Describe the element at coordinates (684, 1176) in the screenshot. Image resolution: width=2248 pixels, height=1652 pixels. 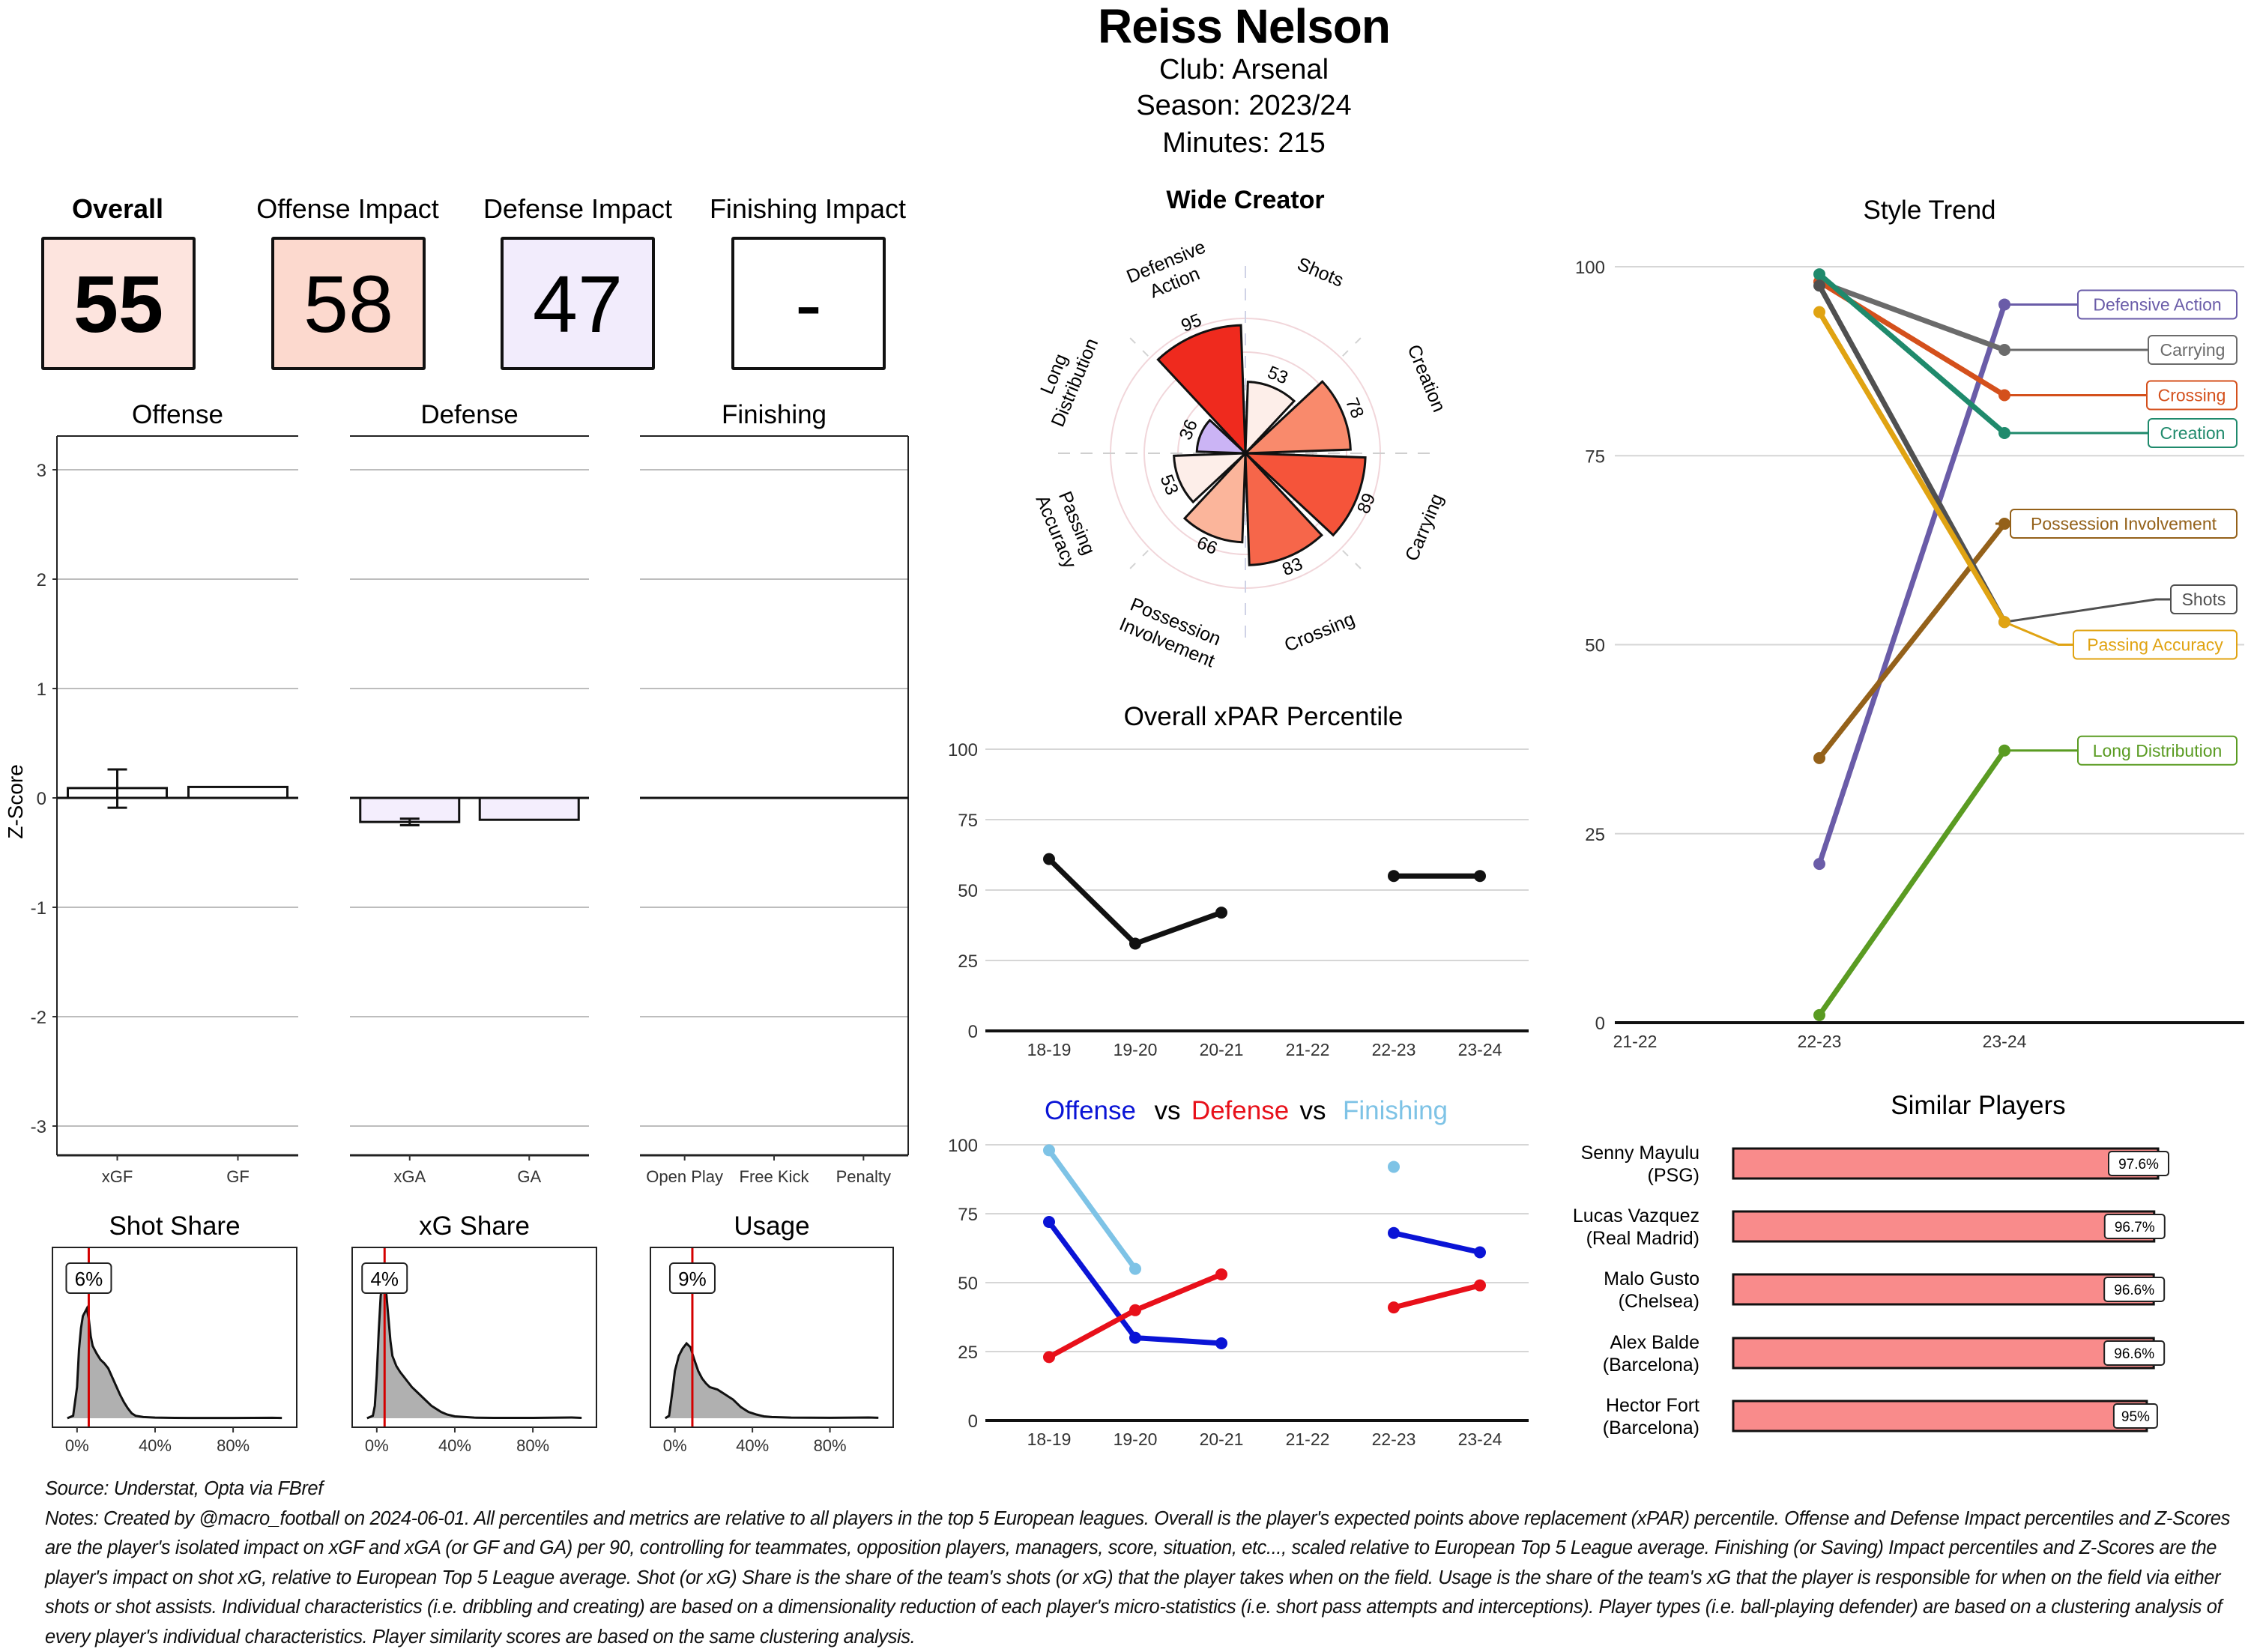
I see `x-tick-label-open-play: Open Play` at that location.